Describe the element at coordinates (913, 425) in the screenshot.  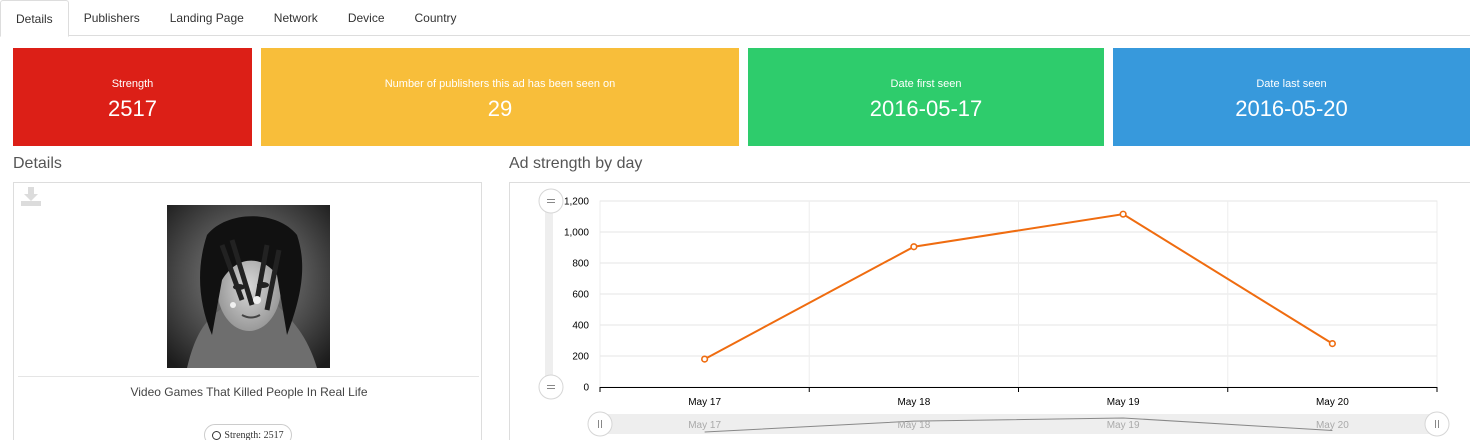
I see `navigator-label: May 18` at that location.